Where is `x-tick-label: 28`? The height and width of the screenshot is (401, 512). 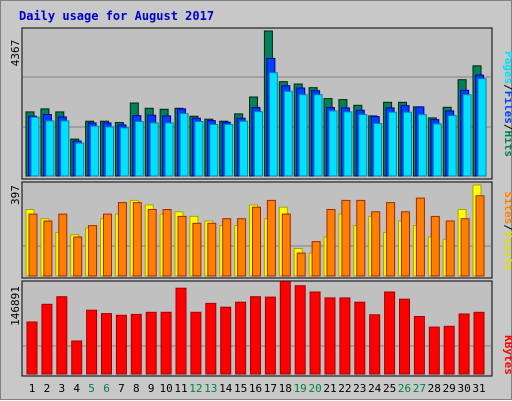 x-tick-label: 28 is located at coordinates (434, 388).